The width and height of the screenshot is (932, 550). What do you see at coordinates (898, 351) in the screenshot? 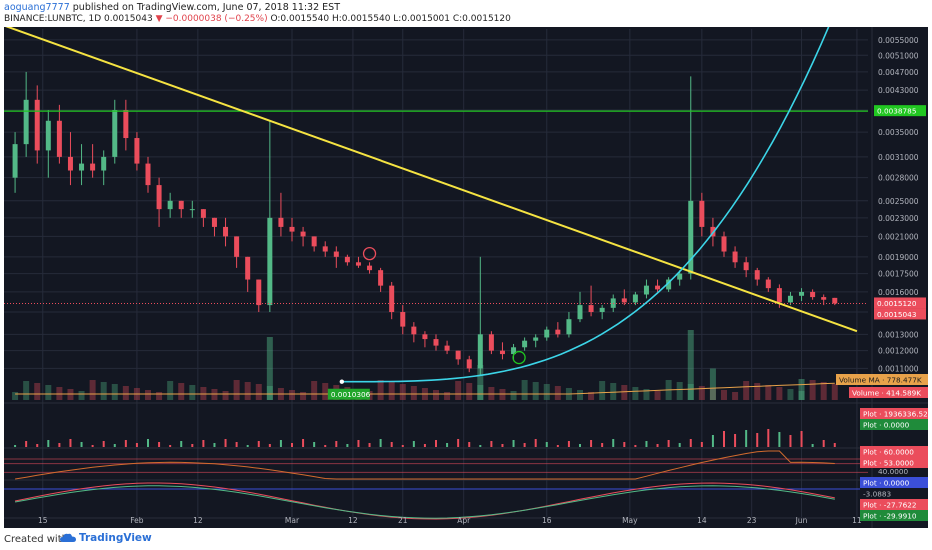
I see `price-tick-label: 0.0012000` at bounding box center [898, 351].